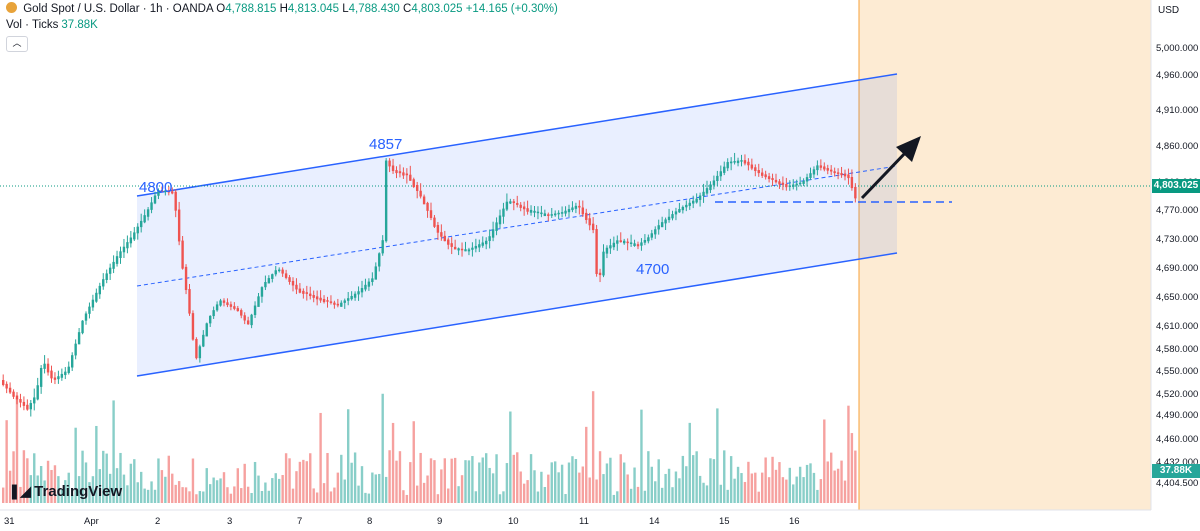 This screenshot has height=531, width=1200. Describe the element at coordinates (1177, 349) in the screenshot. I see `price-tick: 4,580.000` at that location.